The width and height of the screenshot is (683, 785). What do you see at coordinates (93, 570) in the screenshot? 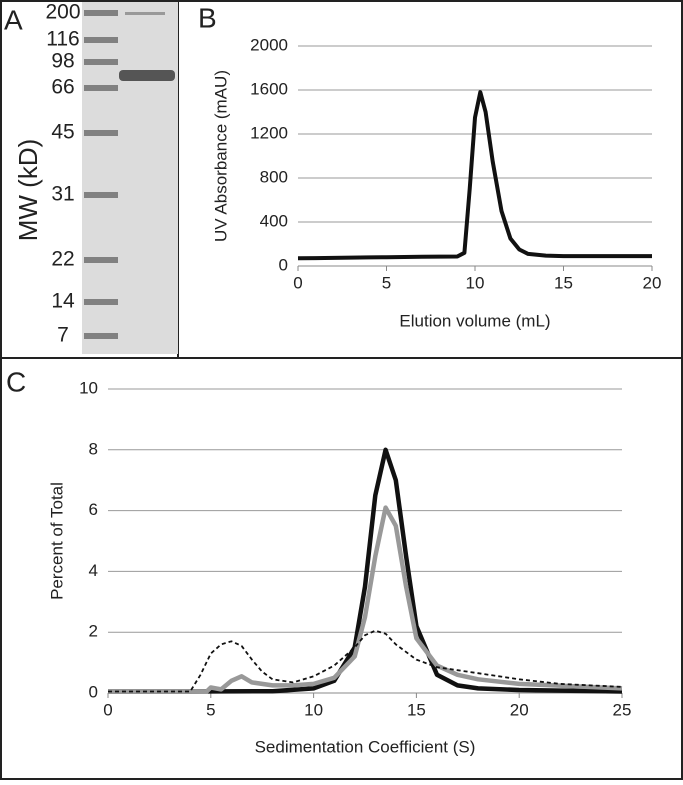
I see `y-tick-label: 4` at bounding box center [93, 570].